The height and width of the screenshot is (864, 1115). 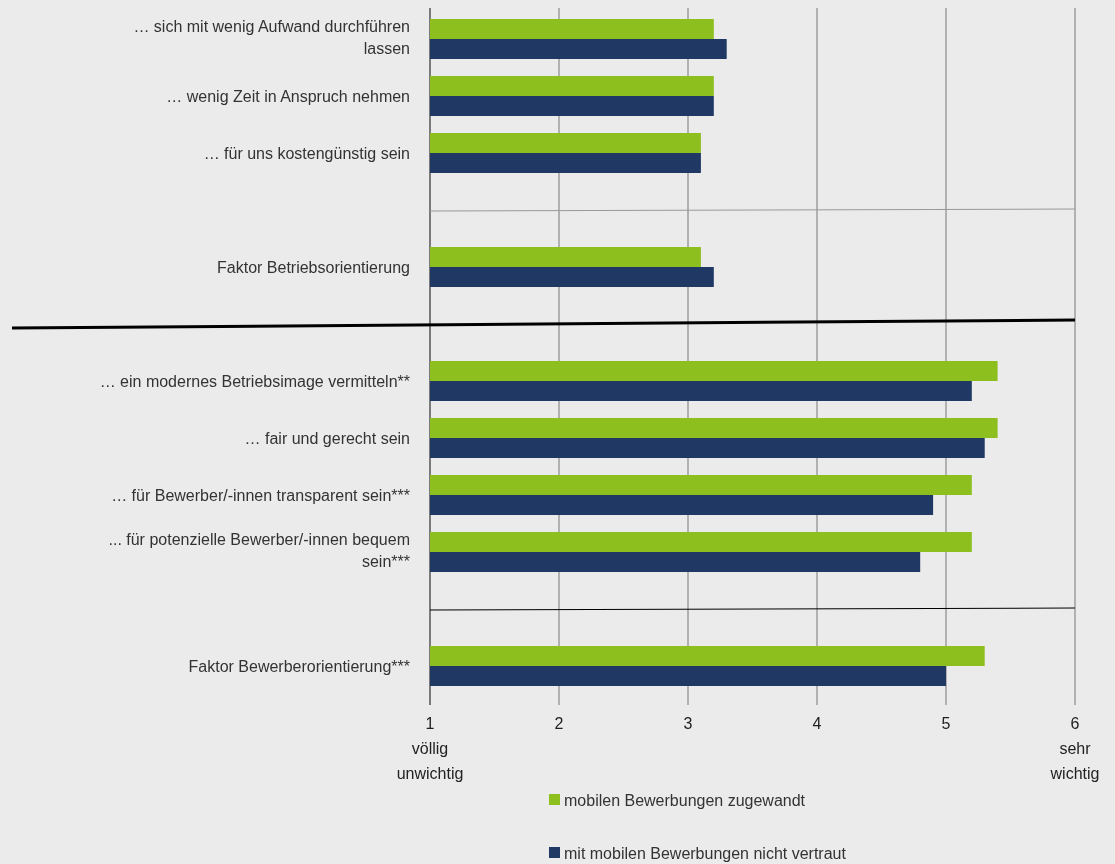 I want to click on y-tick-label: … ein modernes Betriebsimage vermitteln**, so click(x=254, y=381).